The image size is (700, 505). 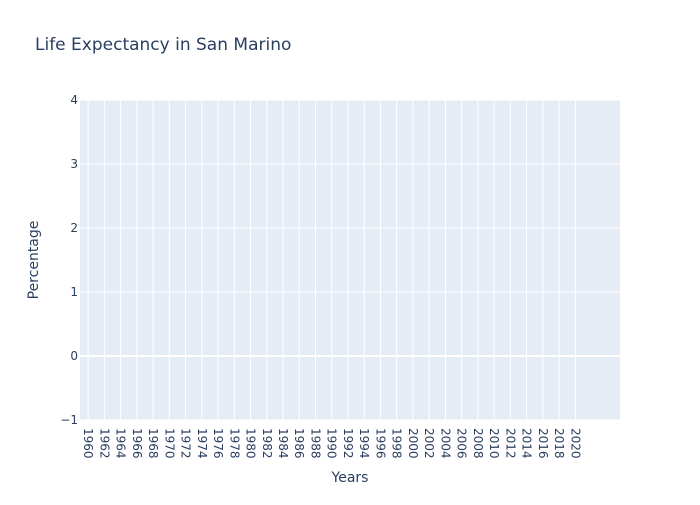 What do you see at coordinates (202, 443) in the screenshot?
I see `x-tick-label: 1974` at bounding box center [202, 443].